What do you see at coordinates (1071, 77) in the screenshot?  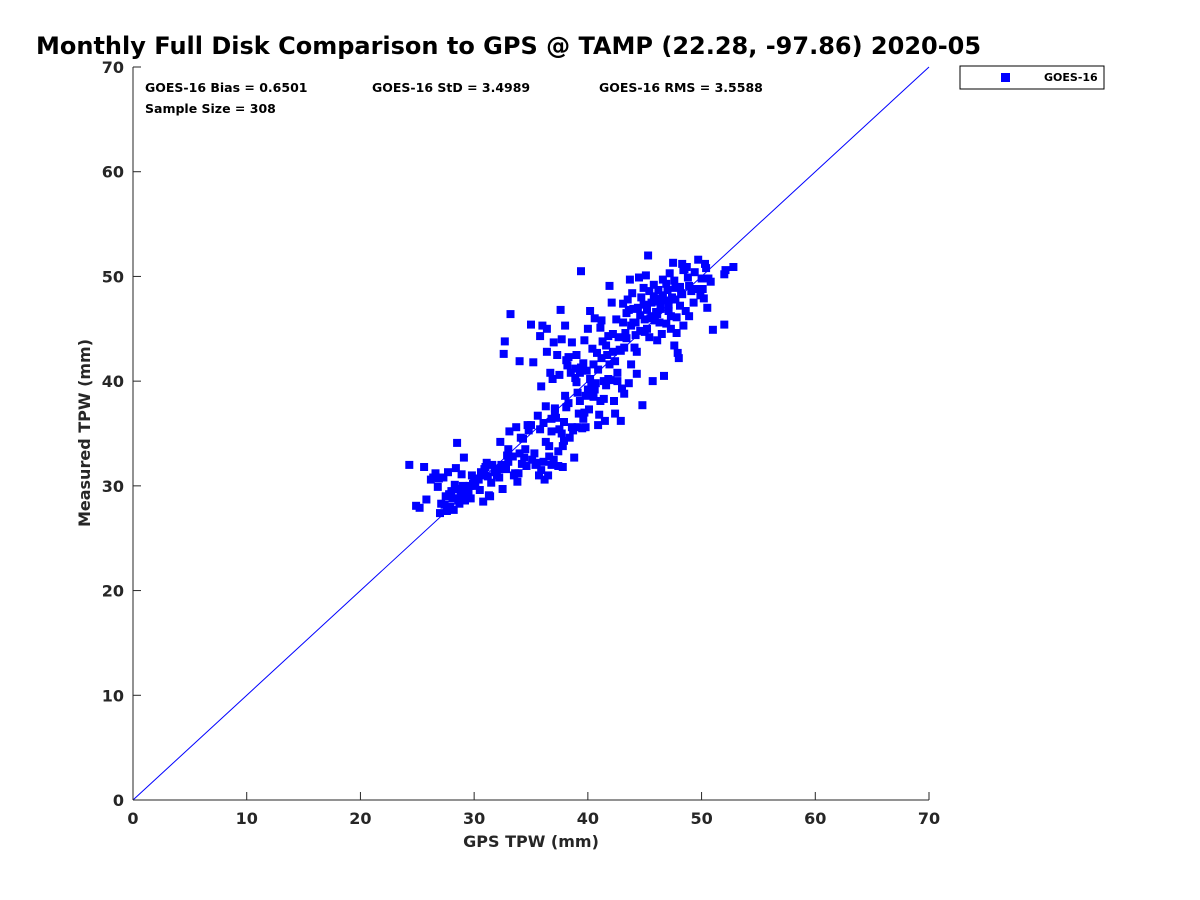 I see `legend-label: GOES-16` at bounding box center [1071, 77].